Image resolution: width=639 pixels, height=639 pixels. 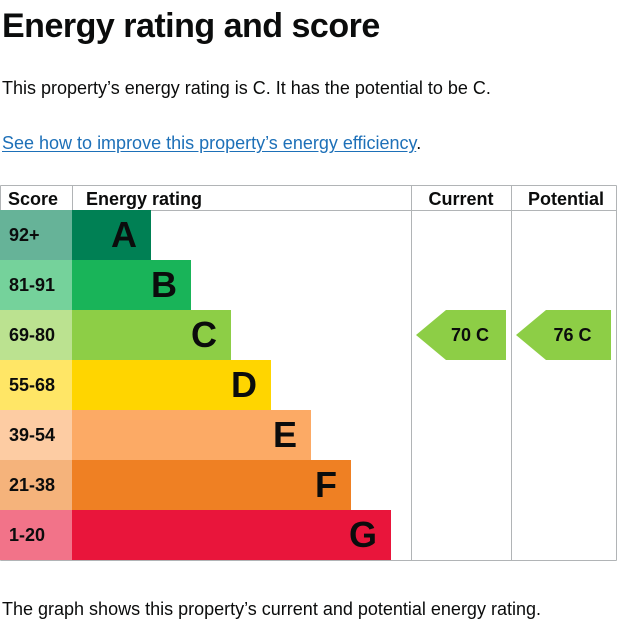 I want to click on rating-letter-e: E, so click(x=285, y=434).